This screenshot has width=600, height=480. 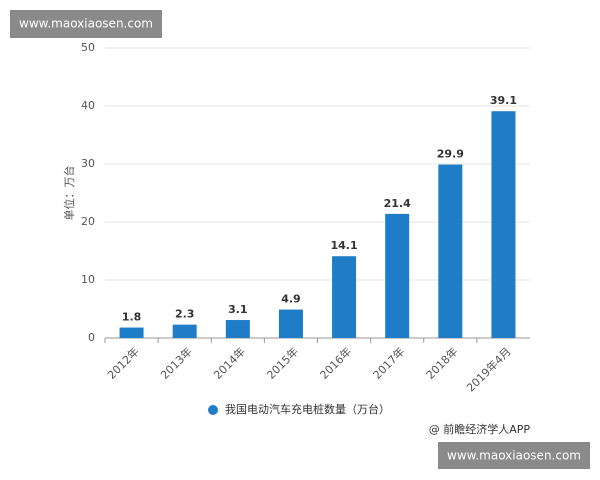 What do you see at coordinates (282, 362) in the screenshot?
I see `x-tick-label: 2015年` at bounding box center [282, 362].